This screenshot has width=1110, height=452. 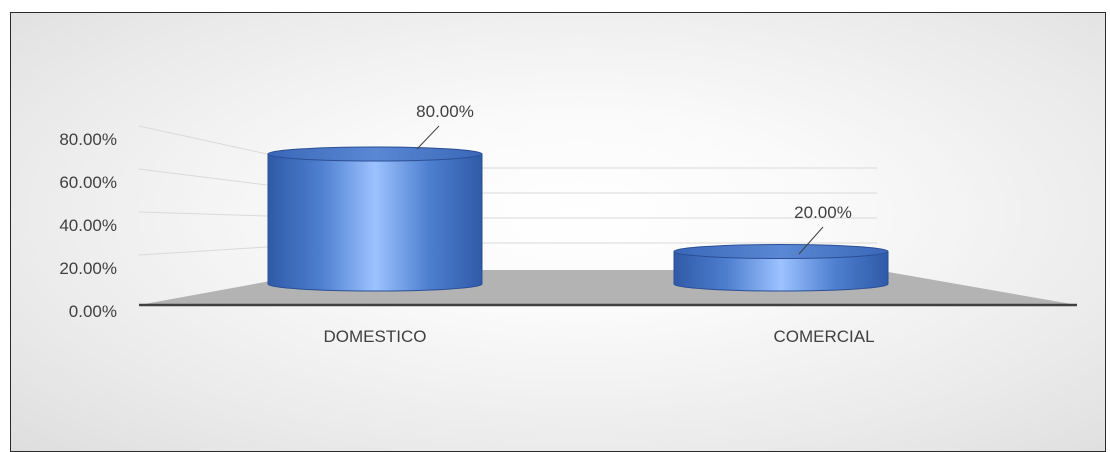 What do you see at coordinates (88, 225) in the screenshot?
I see `y-tick-label: 40.00%` at bounding box center [88, 225].